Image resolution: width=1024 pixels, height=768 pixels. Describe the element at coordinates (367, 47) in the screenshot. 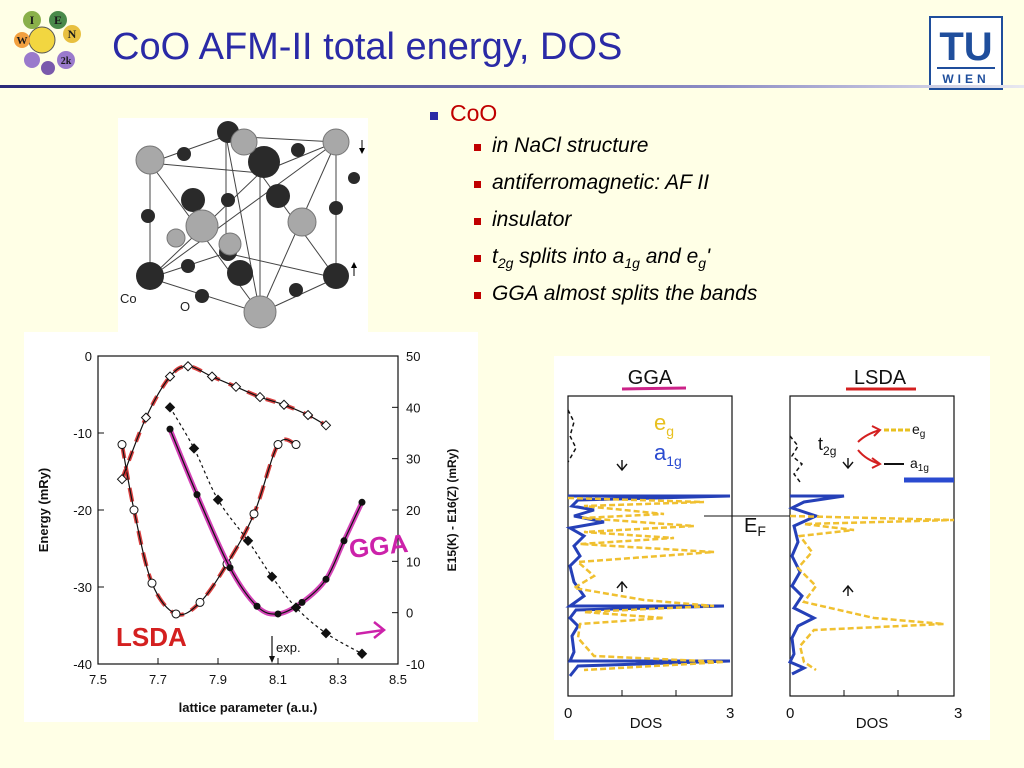

I see `page-title: CoO AFM-II total energy, DOS` at that location.